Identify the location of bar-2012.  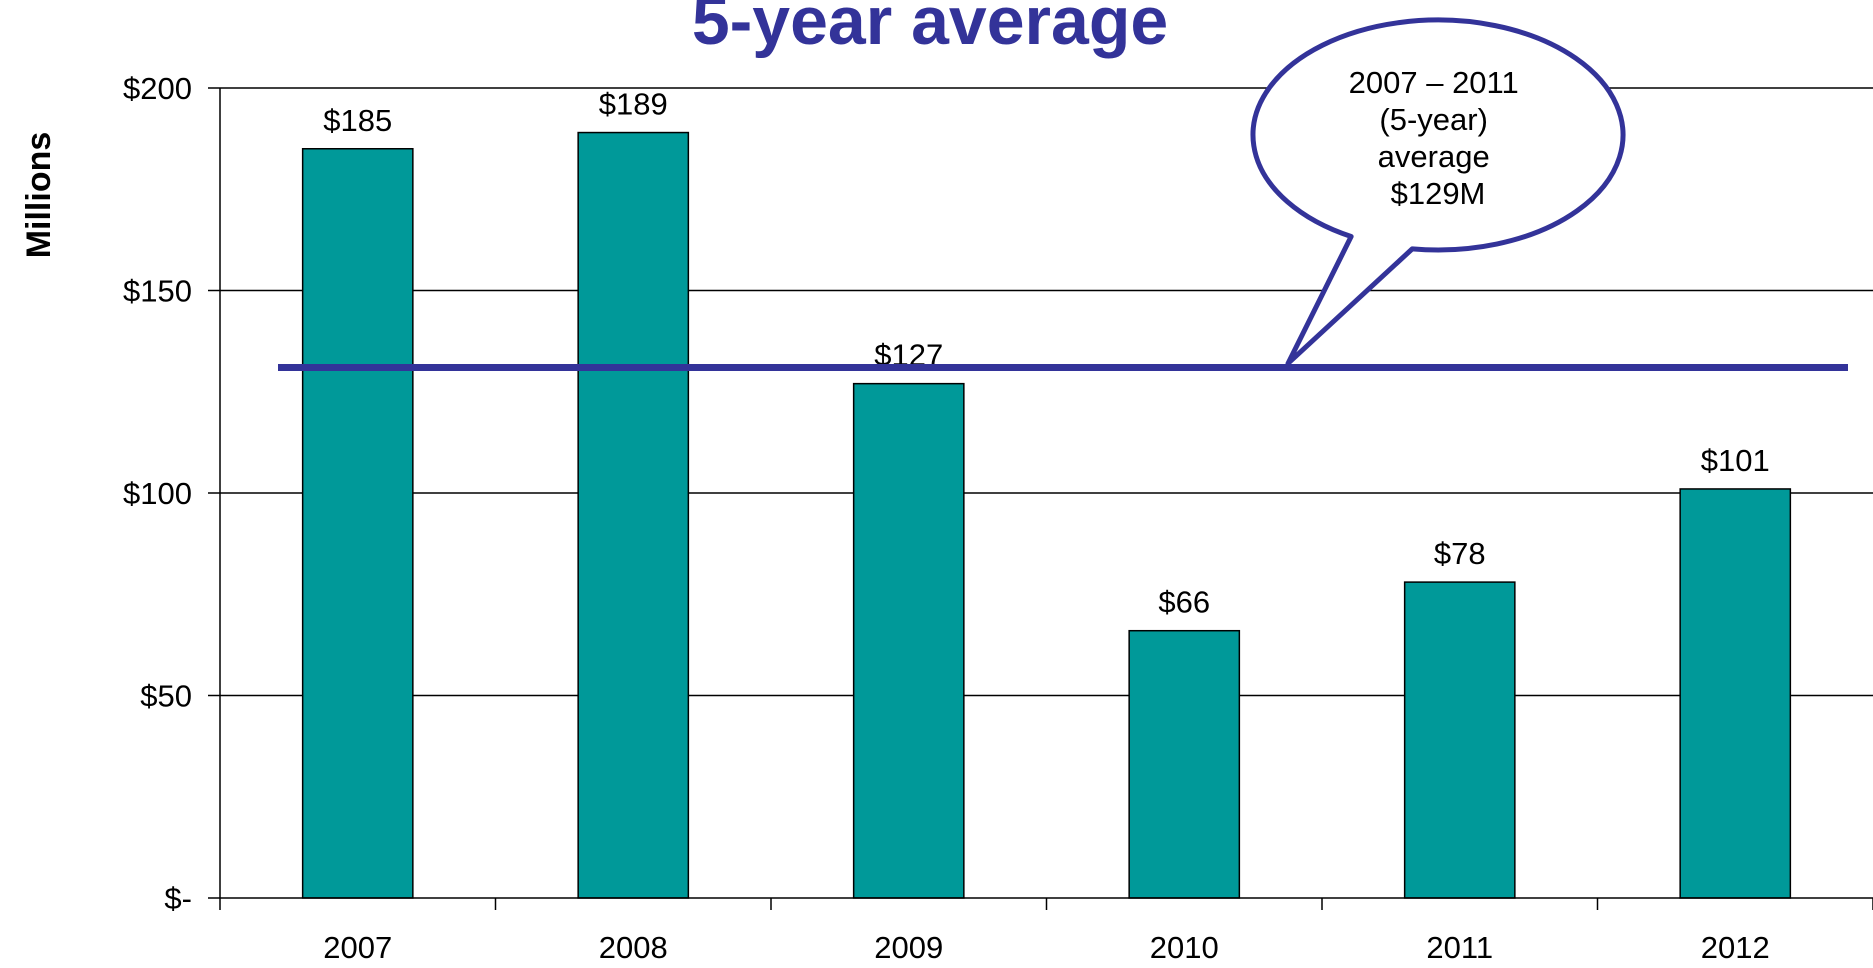
(1735, 693).